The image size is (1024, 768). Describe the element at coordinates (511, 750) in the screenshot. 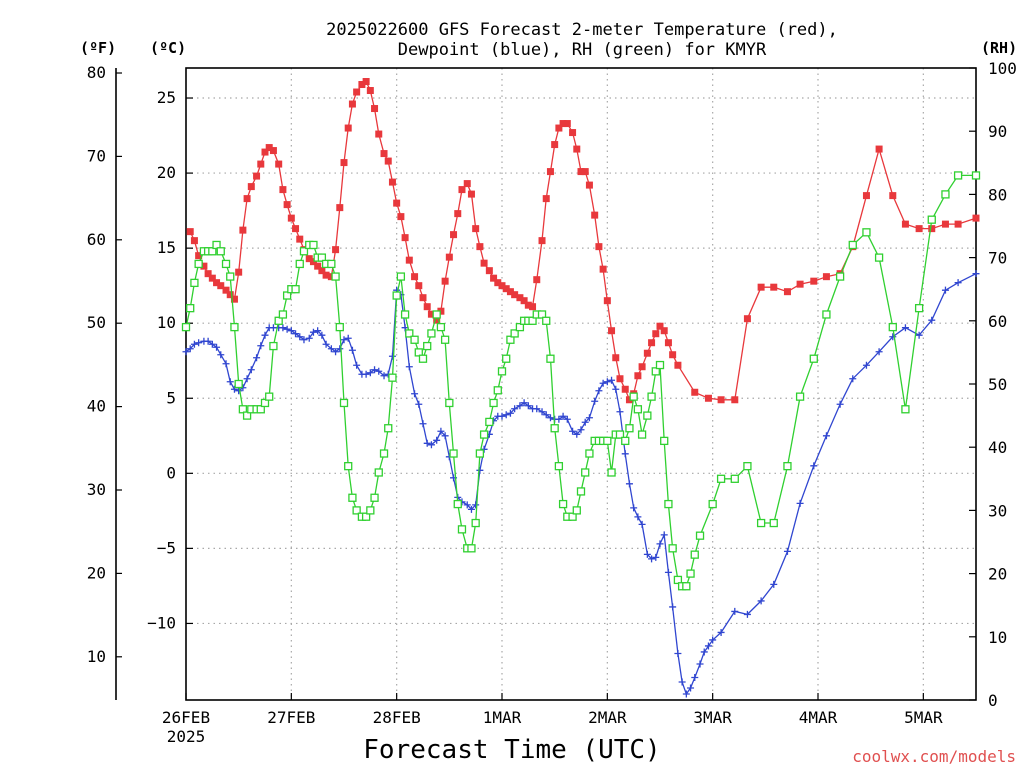

I see `x-axis-label: Forecast Time (UTC)` at that location.